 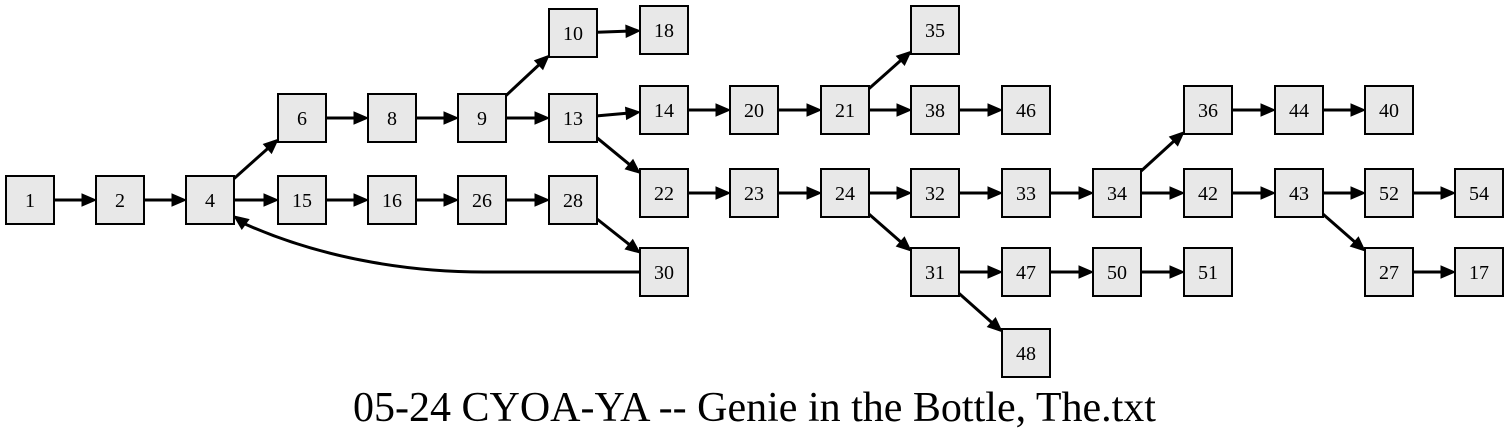 I want to click on node-label-17: 17, so click(x=1479, y=273).